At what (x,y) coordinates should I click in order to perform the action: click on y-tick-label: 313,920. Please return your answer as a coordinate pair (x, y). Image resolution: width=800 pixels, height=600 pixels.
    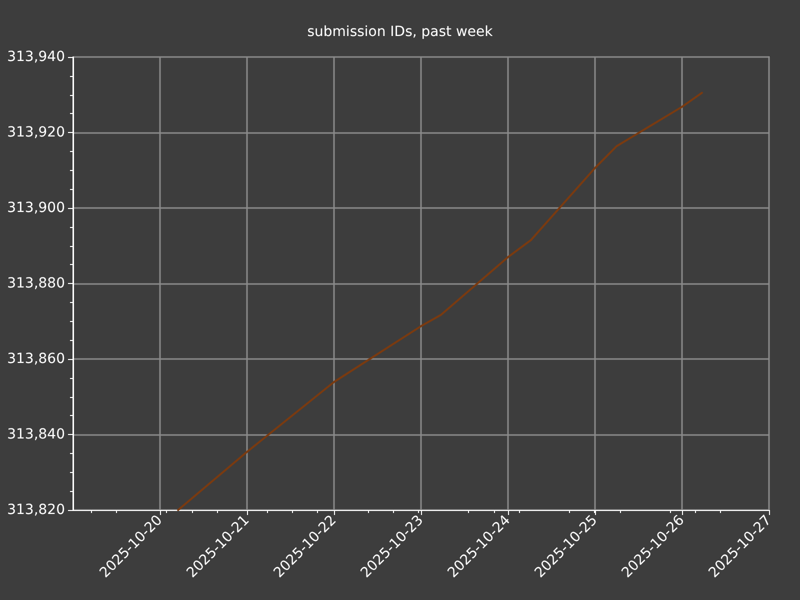
    Looking at the image, I should click on (36, 132).